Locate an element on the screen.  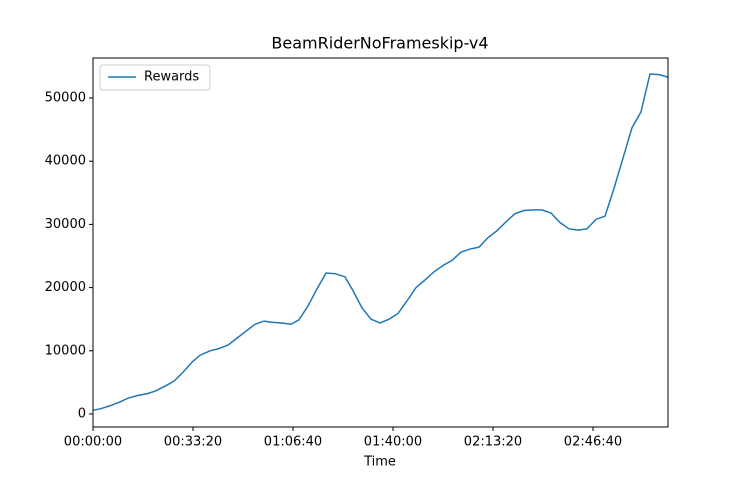
y-tick-label: 10000 is located at coordinates (65, 350).